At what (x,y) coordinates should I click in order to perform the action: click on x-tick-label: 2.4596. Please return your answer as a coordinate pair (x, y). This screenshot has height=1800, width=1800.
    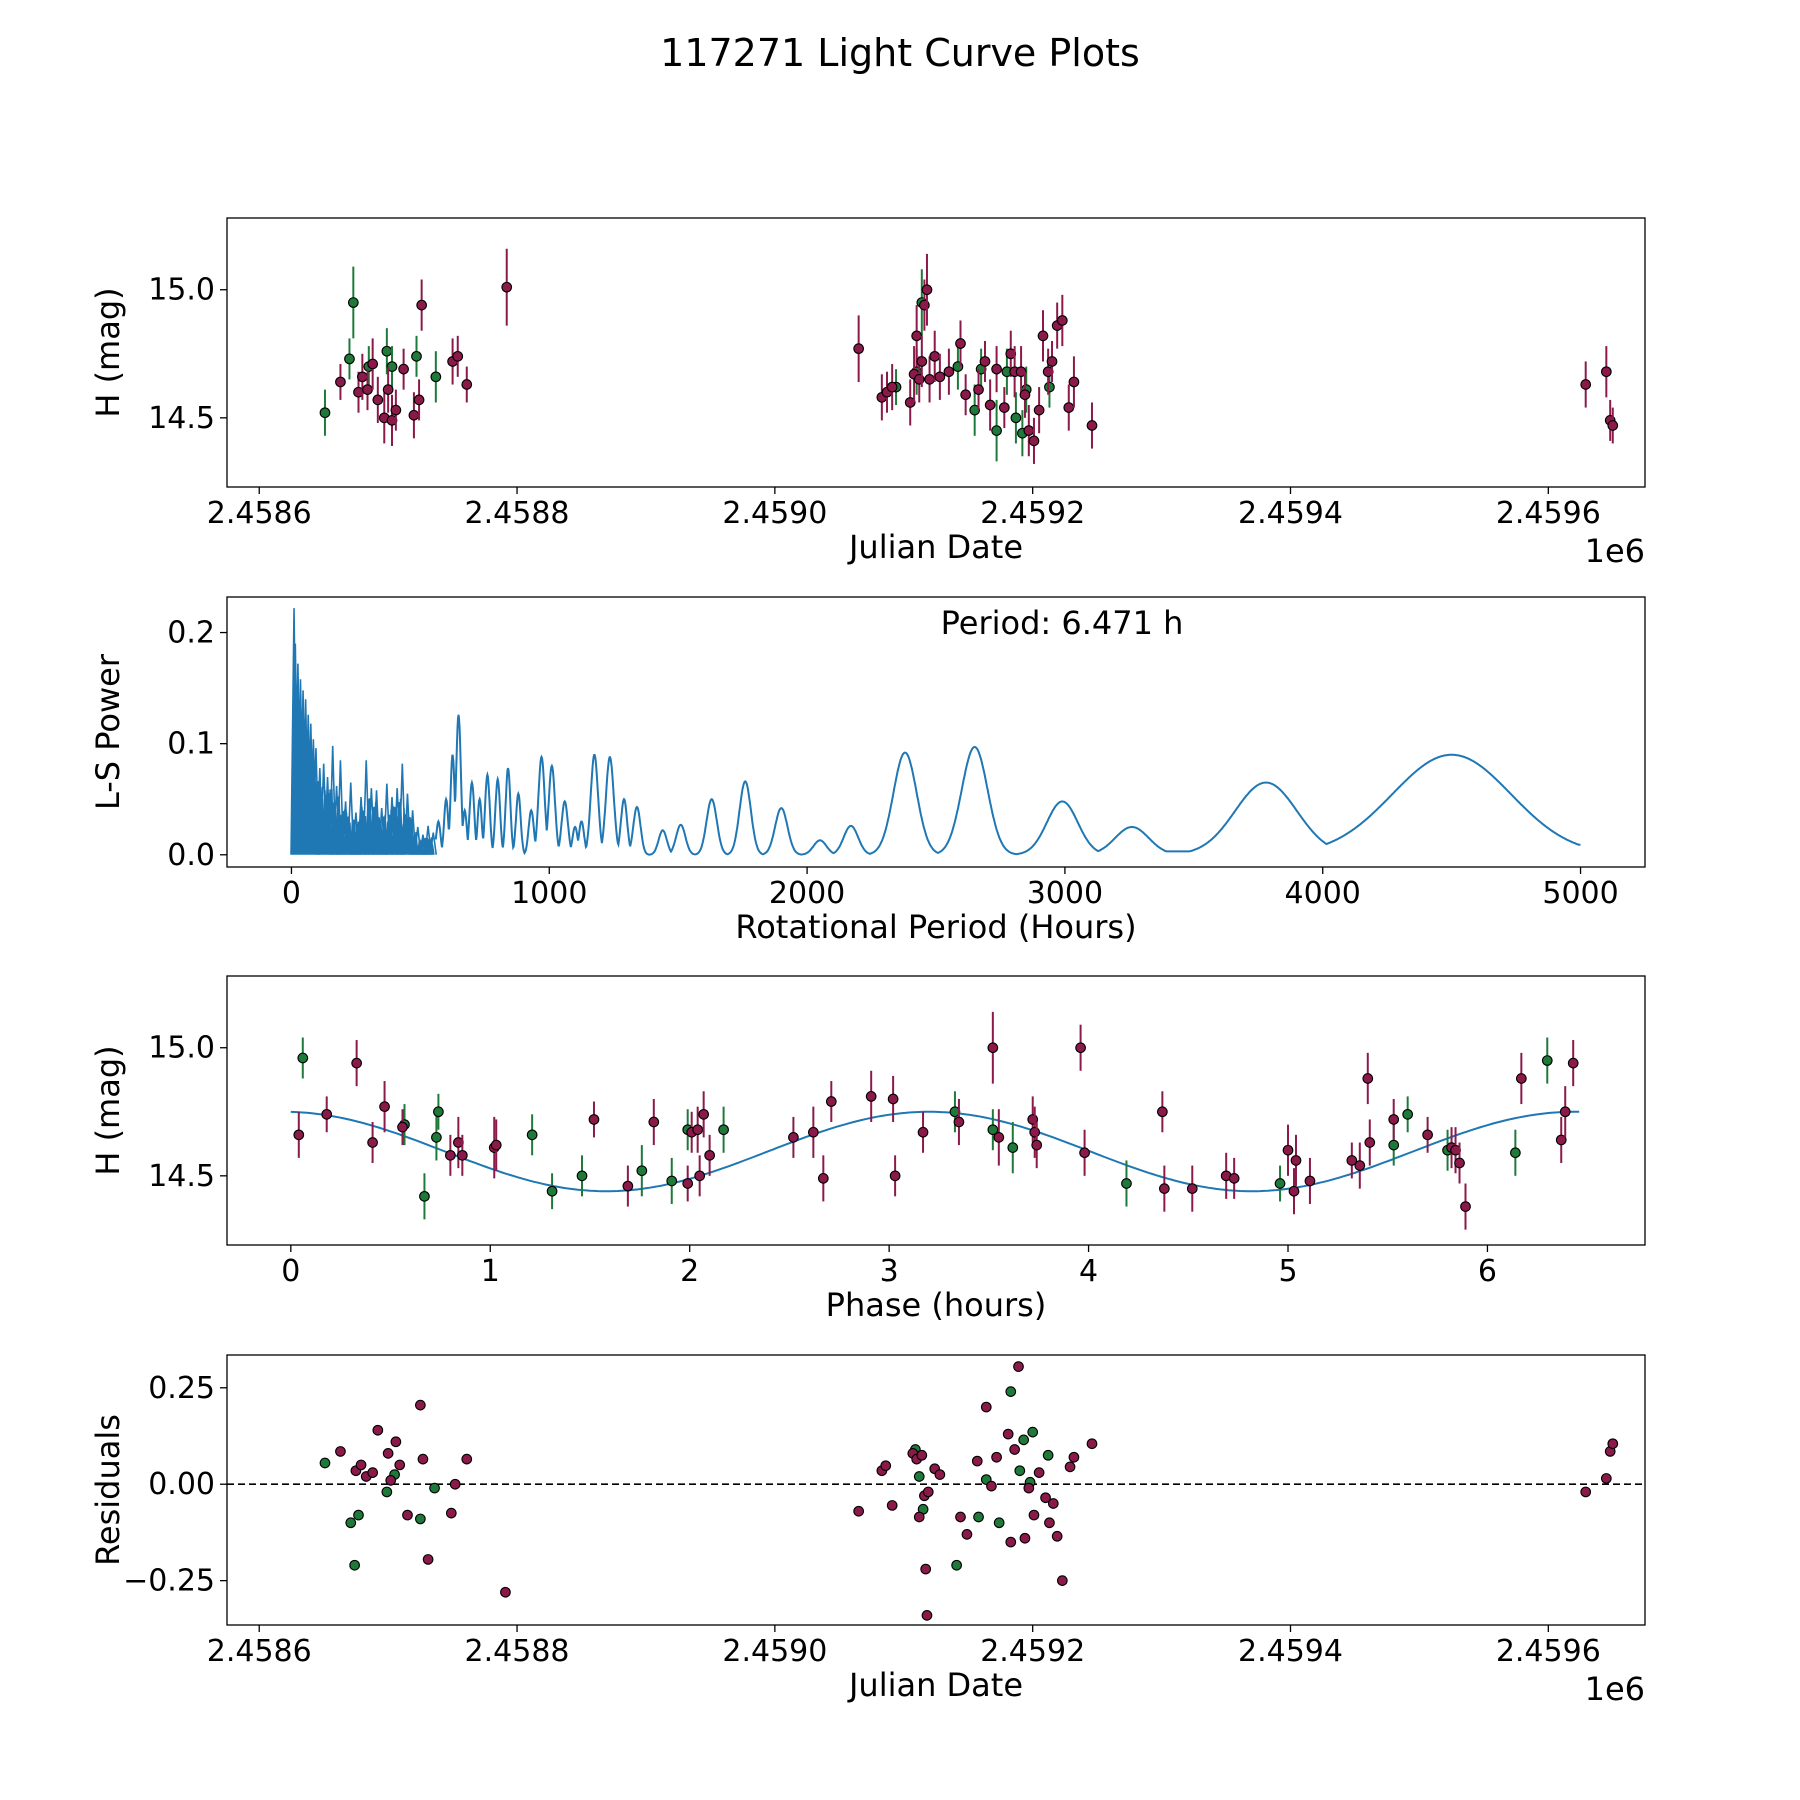
    Looking at the image, I should click on (1548, 513).